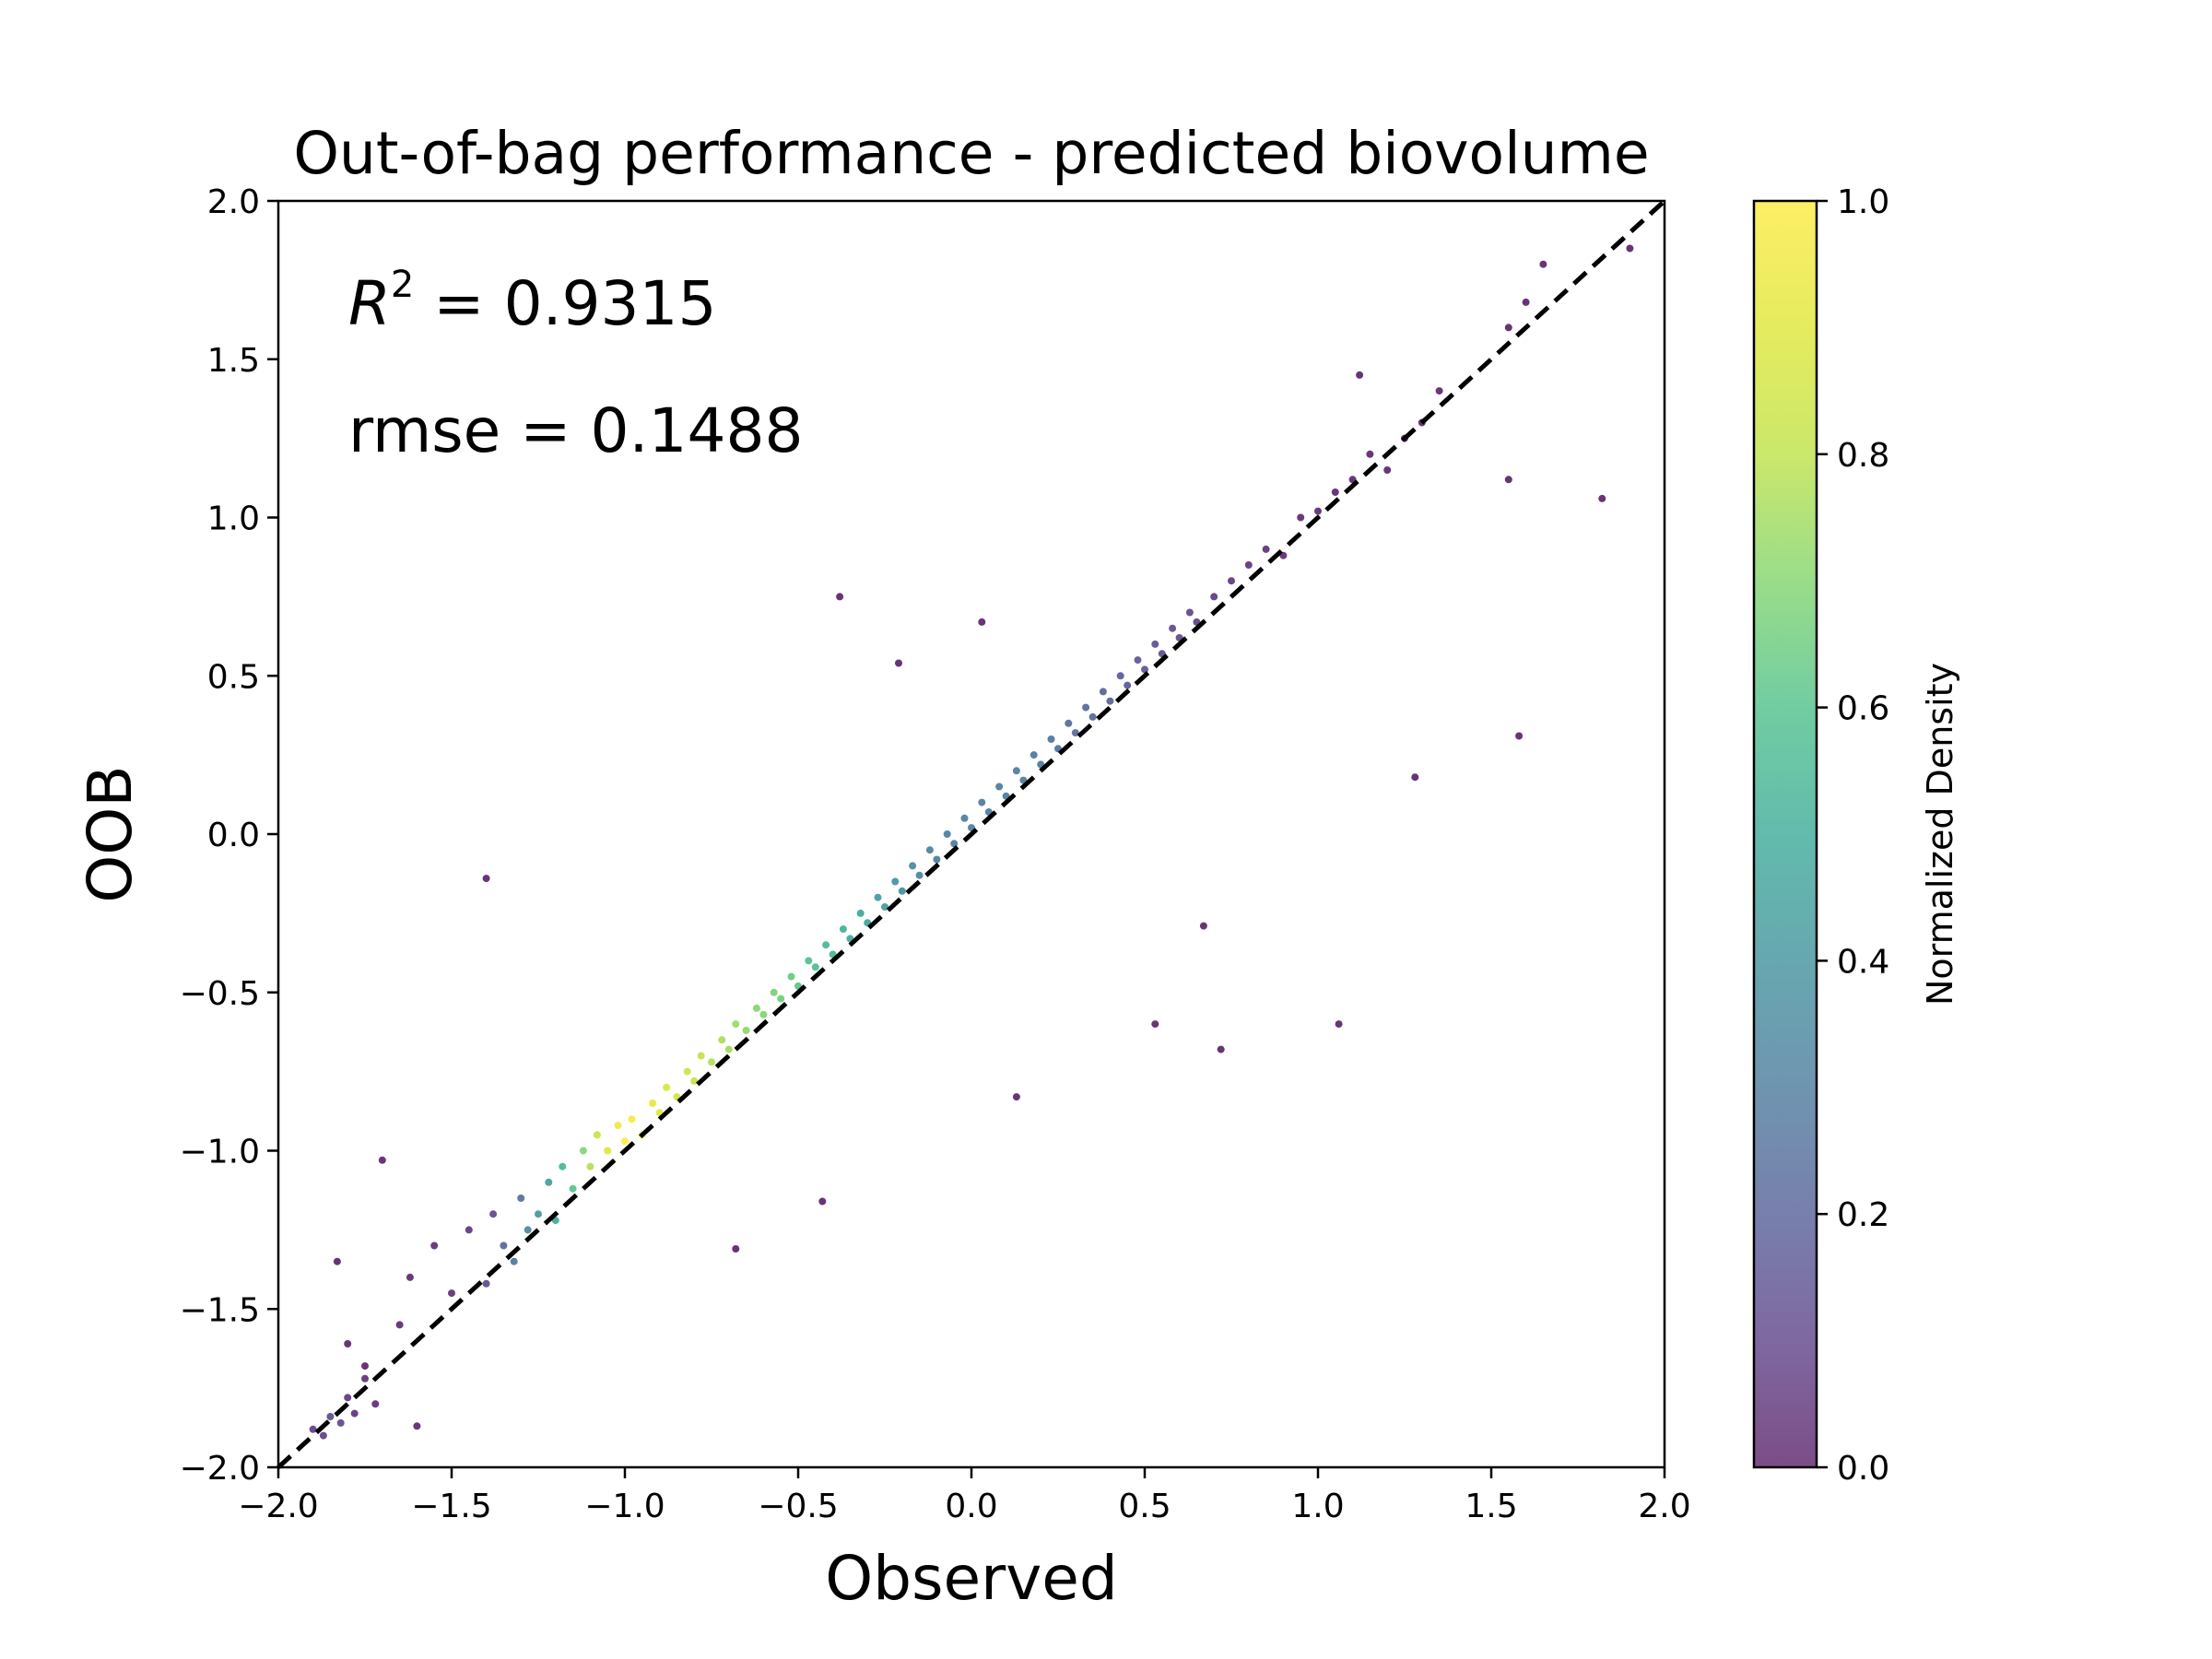 Image resolution: width=2212 pixels, height=1659 pixels. I want to click on colorbar-tick-label: 0.4, so click(1863, 962).